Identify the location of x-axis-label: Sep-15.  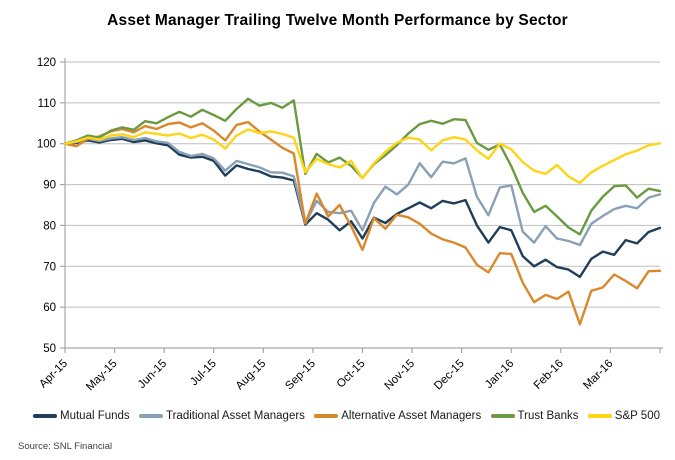
(300, 375).